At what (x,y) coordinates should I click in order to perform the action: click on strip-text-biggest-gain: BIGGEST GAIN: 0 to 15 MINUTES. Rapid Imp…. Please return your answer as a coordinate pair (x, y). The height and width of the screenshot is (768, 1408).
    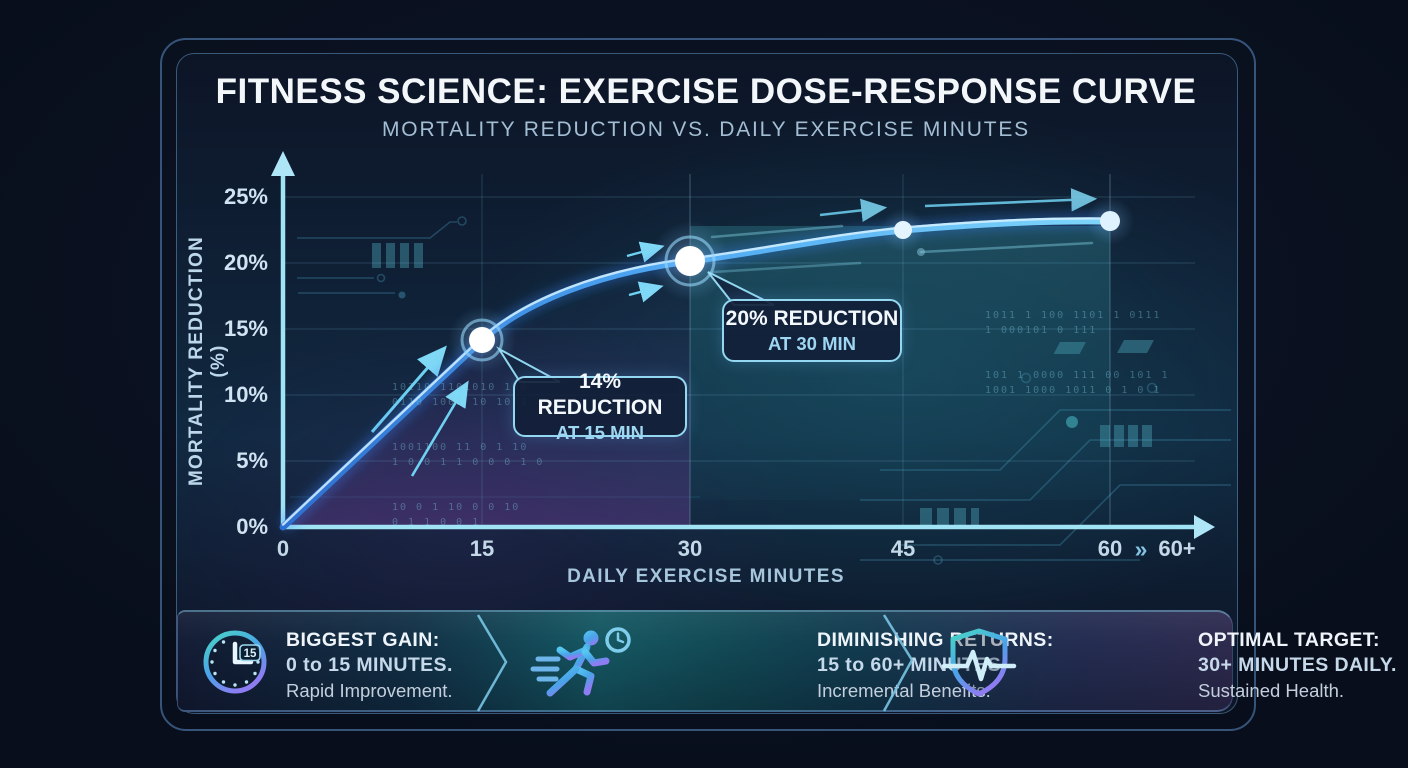
    Looking at the image, I should click on (369, 665).